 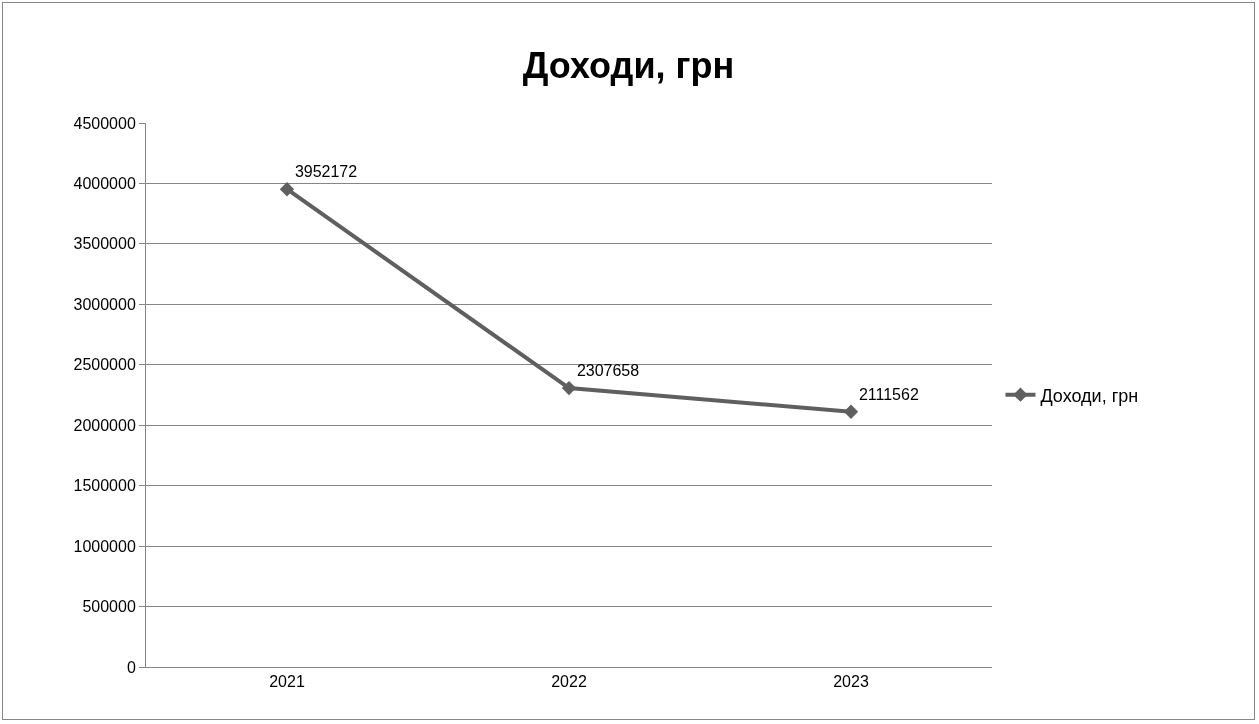 I want to click on x-tick-label: 2023, so click(x=851, y=682).